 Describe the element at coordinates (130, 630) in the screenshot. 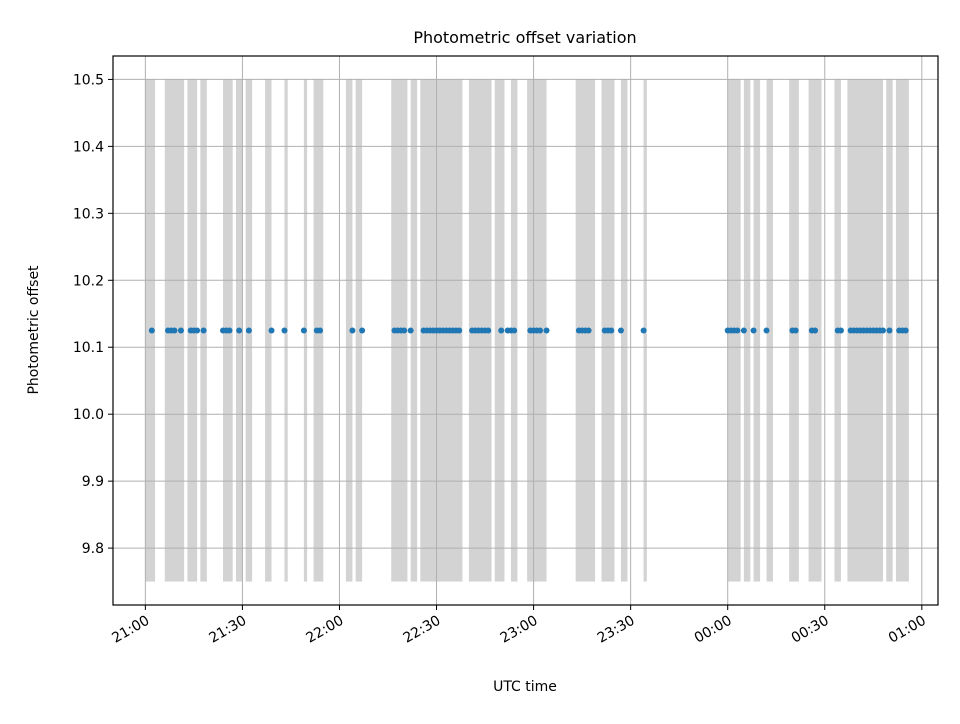

I see `x-tick-label: 21:00` at that location.